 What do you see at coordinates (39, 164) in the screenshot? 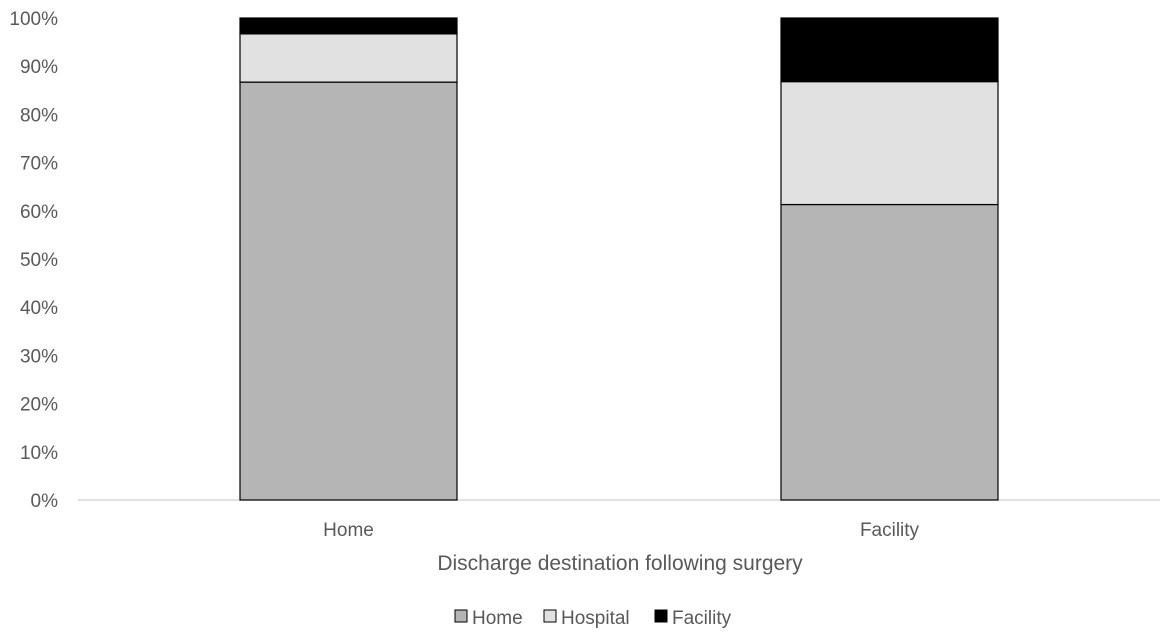
I see `y-tick-label: 70%` at bounding box center [39, 164].